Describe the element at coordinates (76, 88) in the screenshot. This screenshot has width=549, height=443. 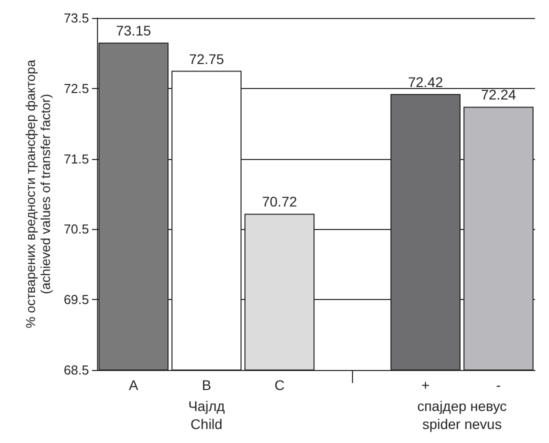
I see `y-tick-label: 72.5` at that location.